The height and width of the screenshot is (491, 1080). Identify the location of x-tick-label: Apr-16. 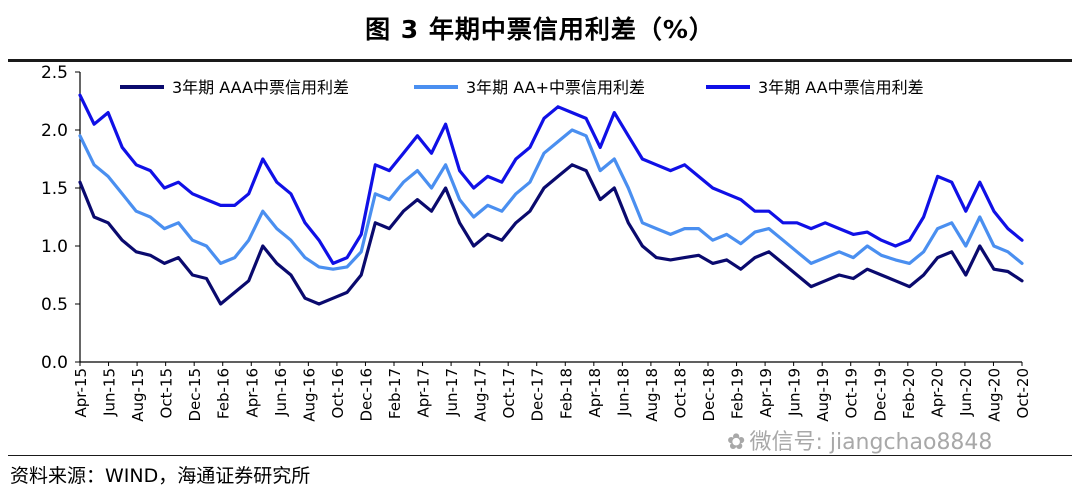
(252, 393).